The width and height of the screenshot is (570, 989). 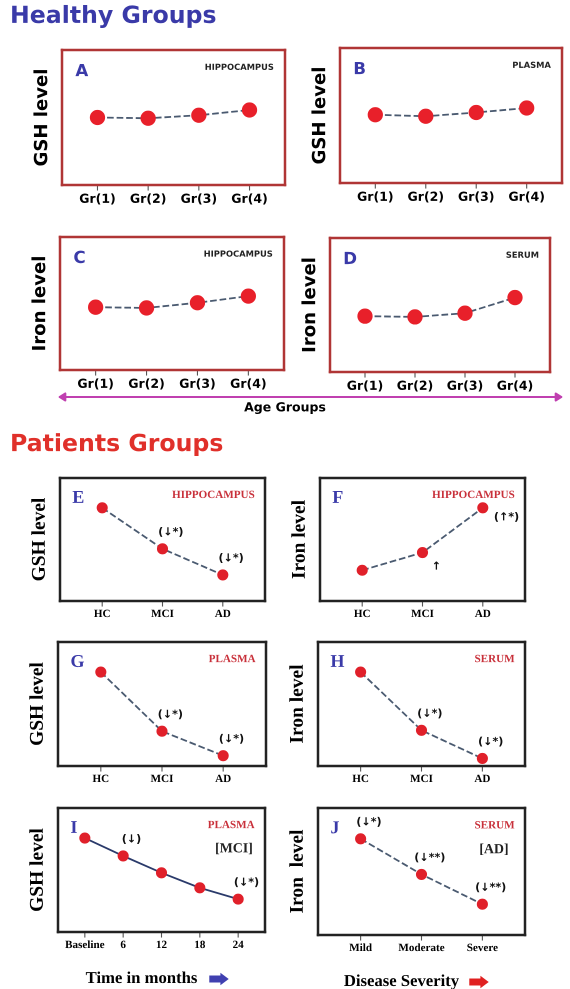 What do you see at coordinates (421, 947) in the screenshot?
I see `x-tick-label: Moderate` at bounding box center [421, 947].